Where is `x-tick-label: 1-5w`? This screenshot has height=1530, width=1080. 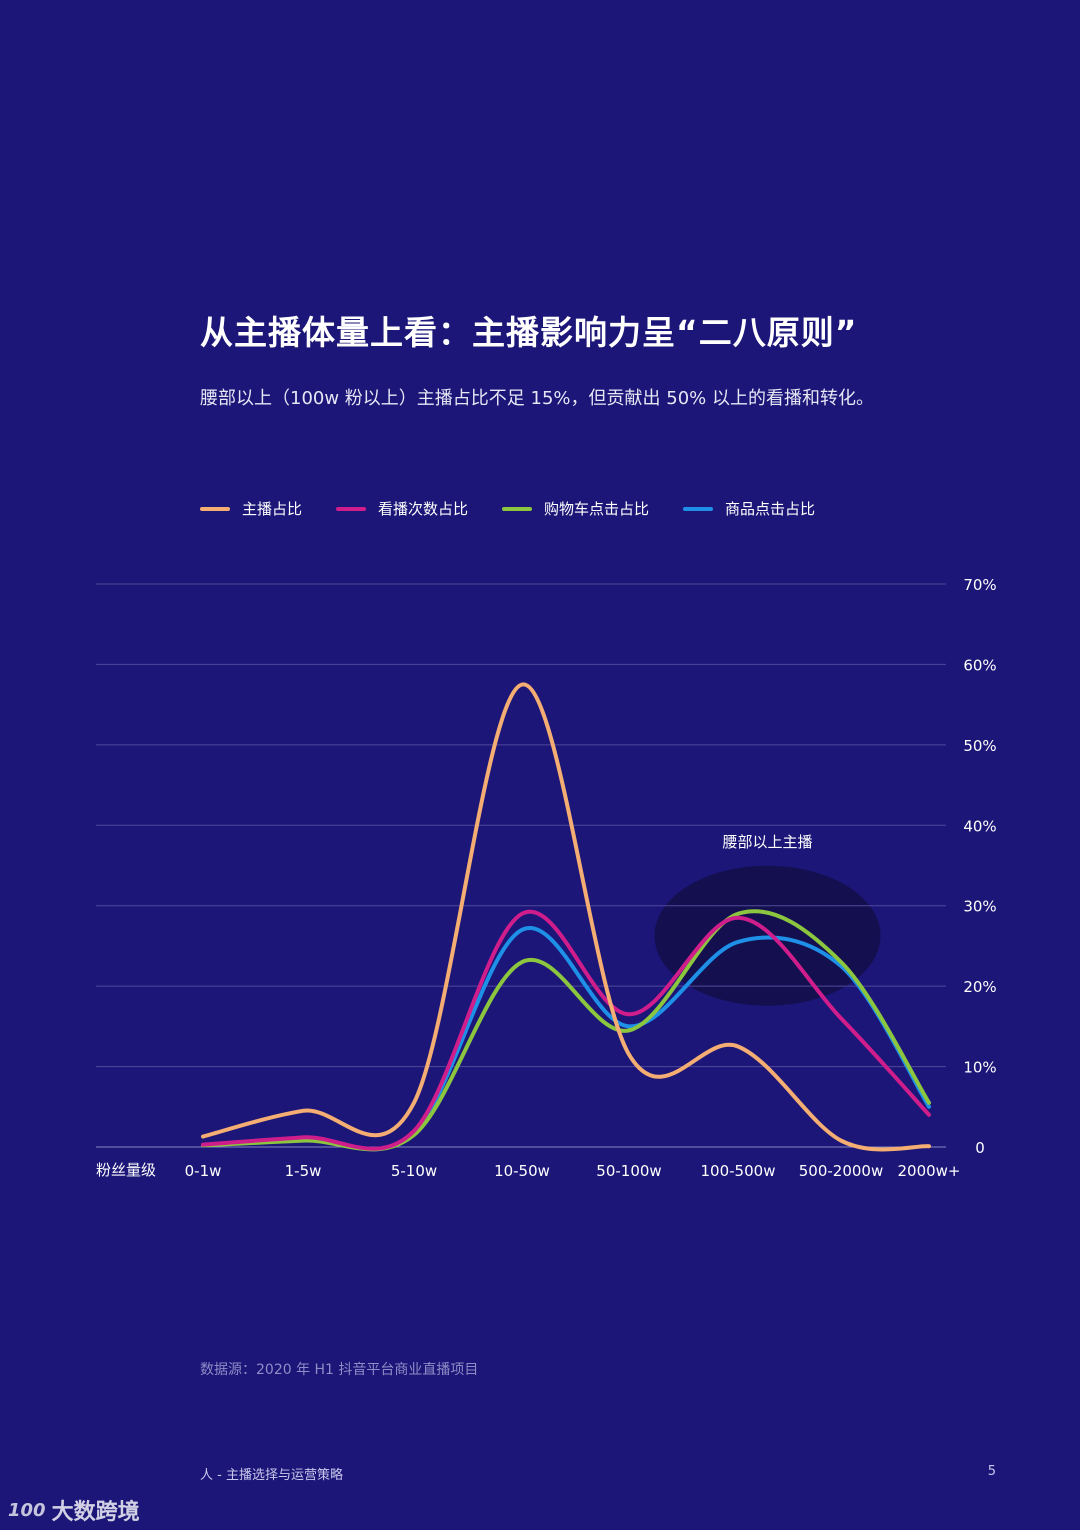
x-tick-label: 1-5w is located at coordinates (303, 1171).